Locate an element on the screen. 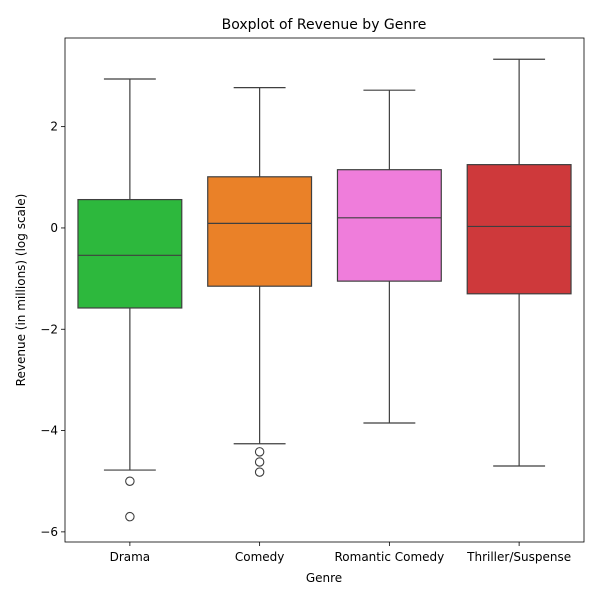 The image size is (600, 604). x-tick-label: Romantic Comedy is located at coordinates (389, 557).